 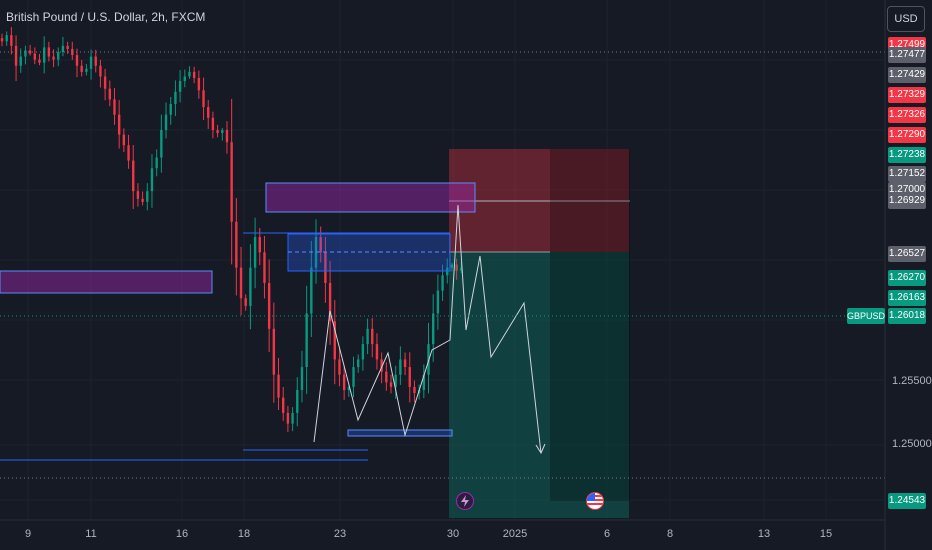 What do you see at coordinates (764, 534) in the screenshot?
I see `time-label: 13` at bounding box center [764, 534].